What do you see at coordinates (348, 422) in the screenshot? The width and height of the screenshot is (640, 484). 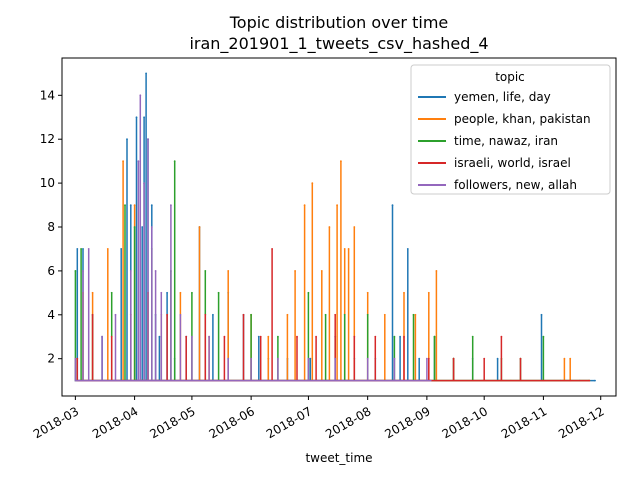 I see `x-tick-label: 2018-08` at bounding box center [348, 422].